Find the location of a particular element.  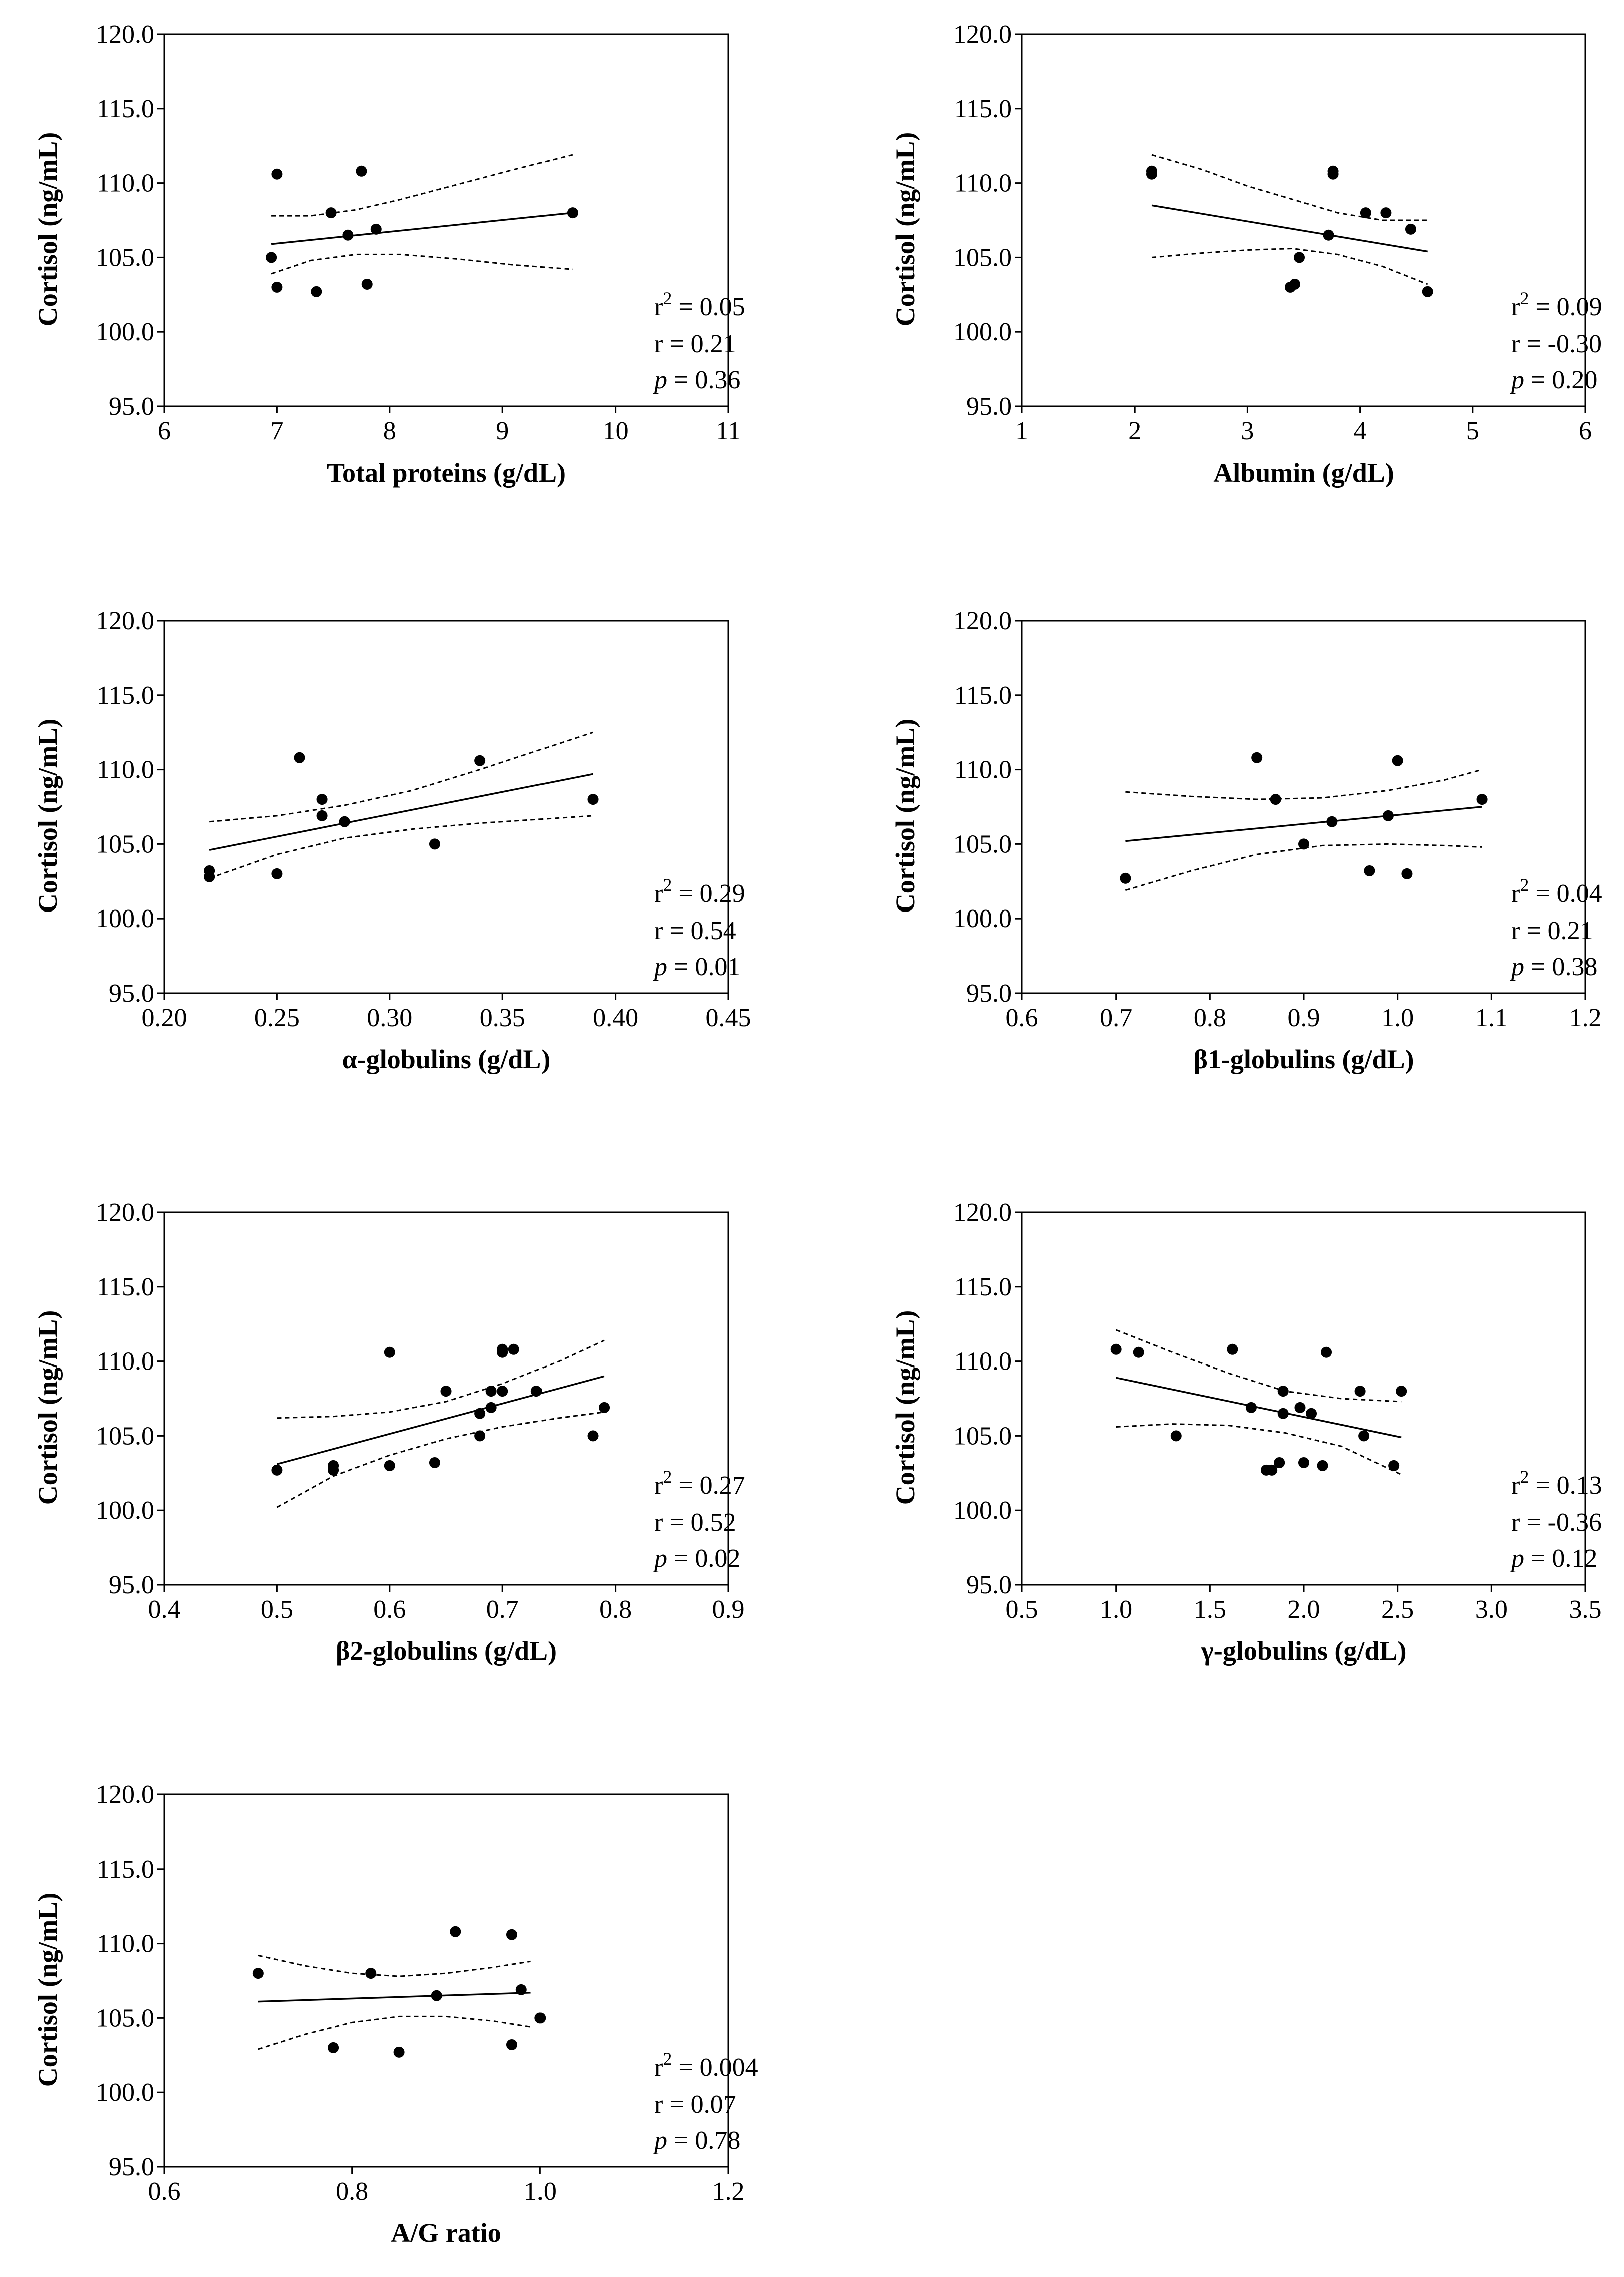

x-axis: 6 7 8 9 10 11 is located at coordinates (450, 425).